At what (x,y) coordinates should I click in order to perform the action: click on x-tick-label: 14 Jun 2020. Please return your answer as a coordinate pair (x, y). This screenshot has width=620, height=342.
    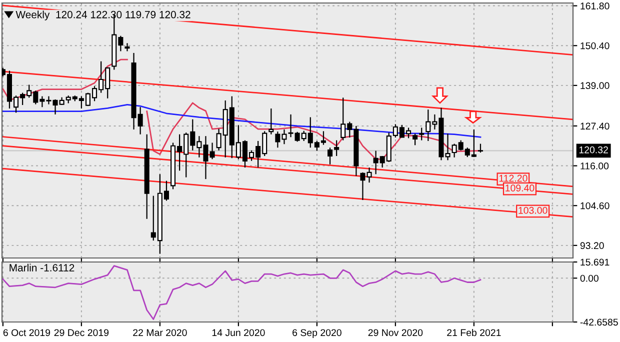
    Looking at the image, I should click on (238, 332).